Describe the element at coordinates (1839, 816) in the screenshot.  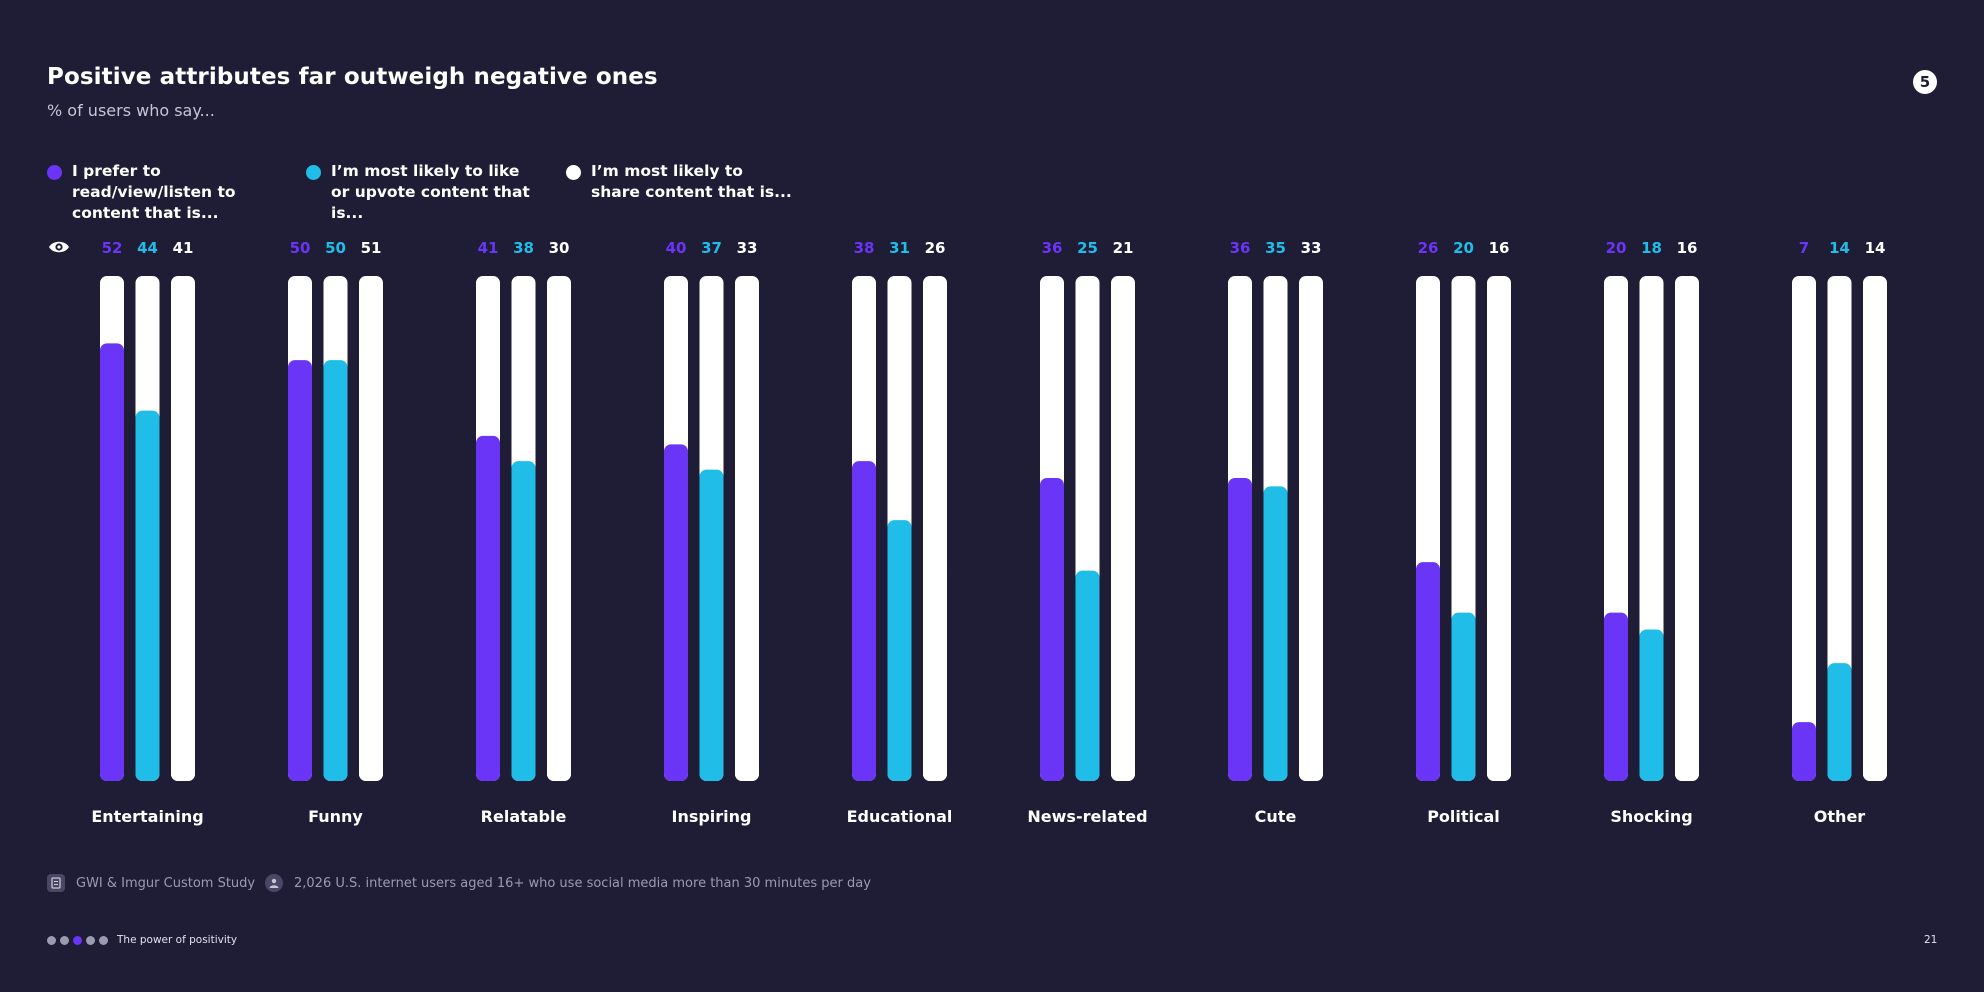
I see `category-label: Other` at that location.